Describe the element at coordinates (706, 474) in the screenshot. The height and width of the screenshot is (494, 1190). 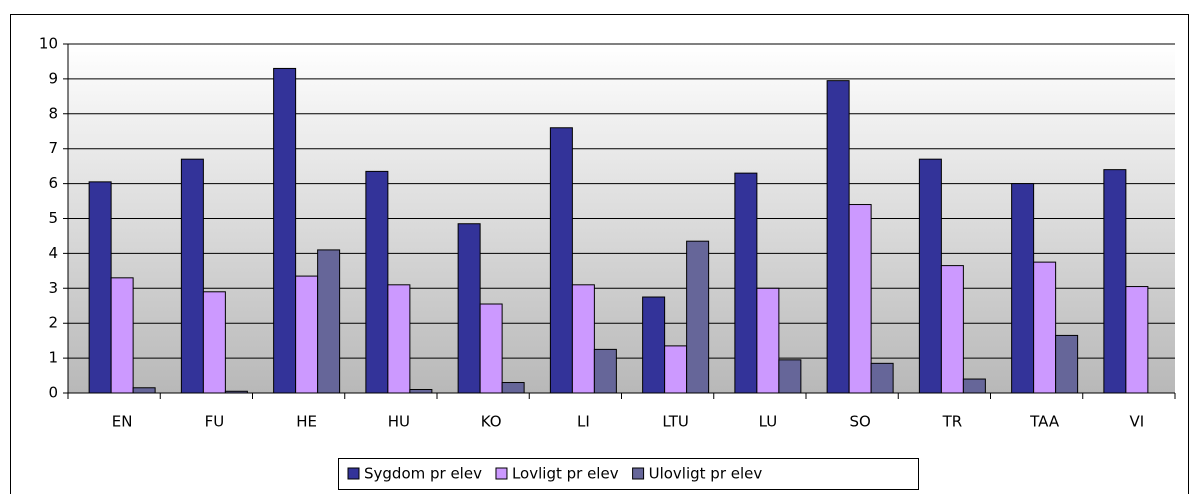
I see `legend-label: Ulovligt pr elev` at that location.